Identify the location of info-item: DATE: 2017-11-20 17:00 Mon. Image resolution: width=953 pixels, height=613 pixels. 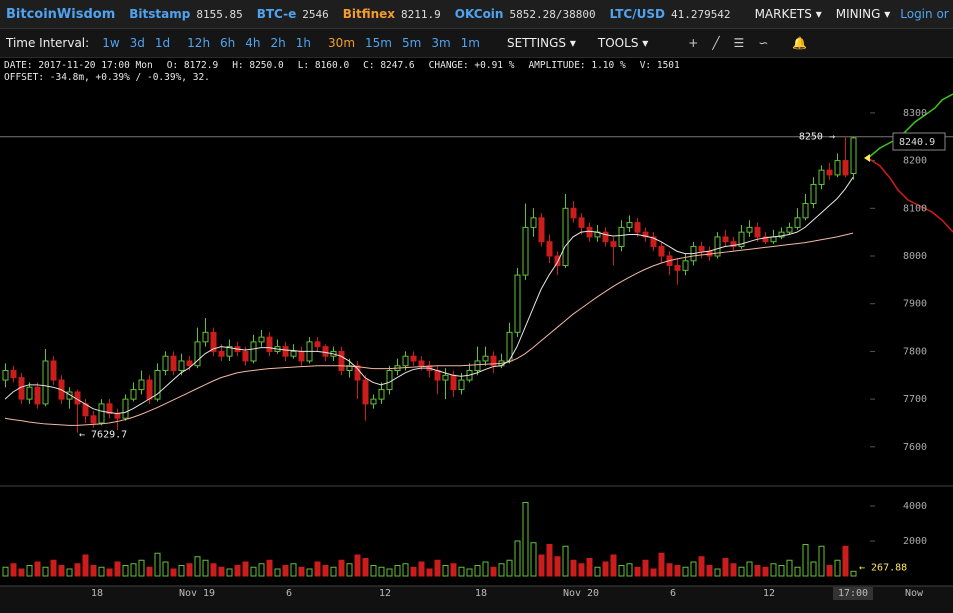
(78, 65).